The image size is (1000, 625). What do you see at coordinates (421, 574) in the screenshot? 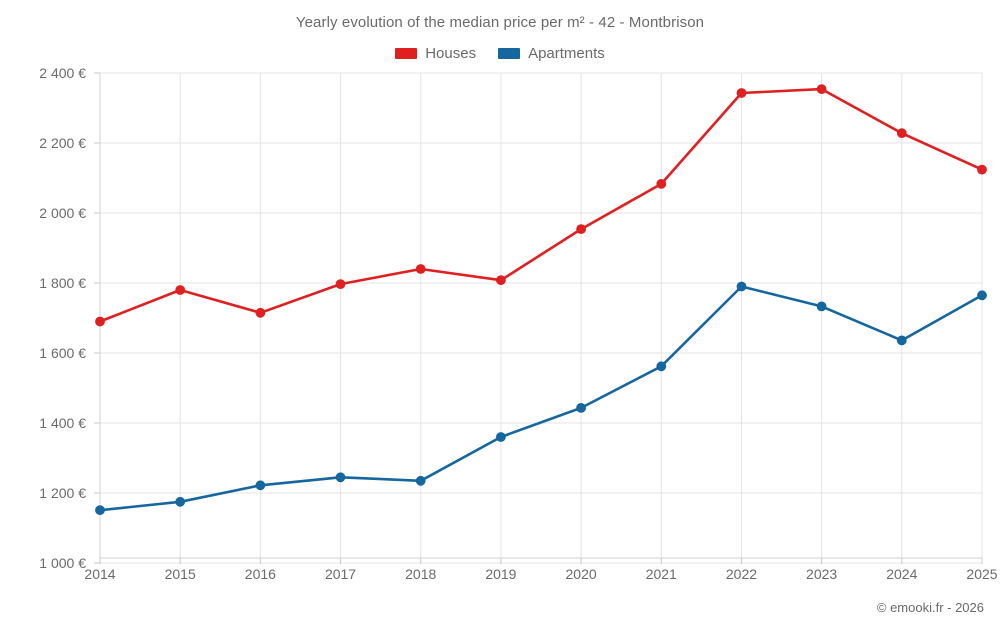
I see `x-axis-tick-label: 2018` at bounding box center [421, 574].